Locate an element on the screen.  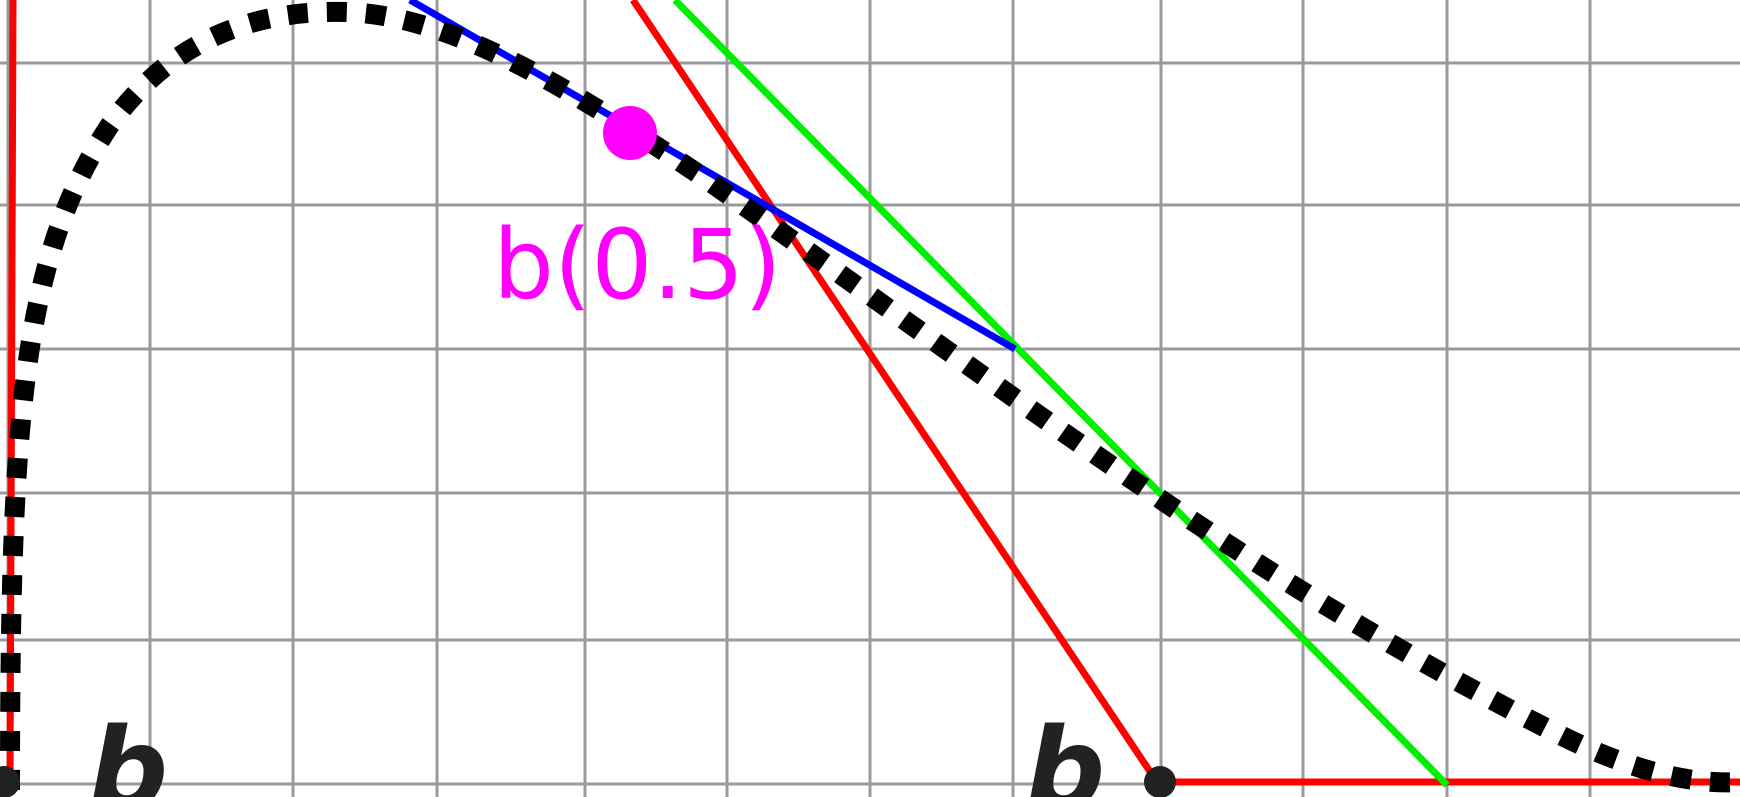
control-polygon-left-edge is located at coordinates (11, 391).